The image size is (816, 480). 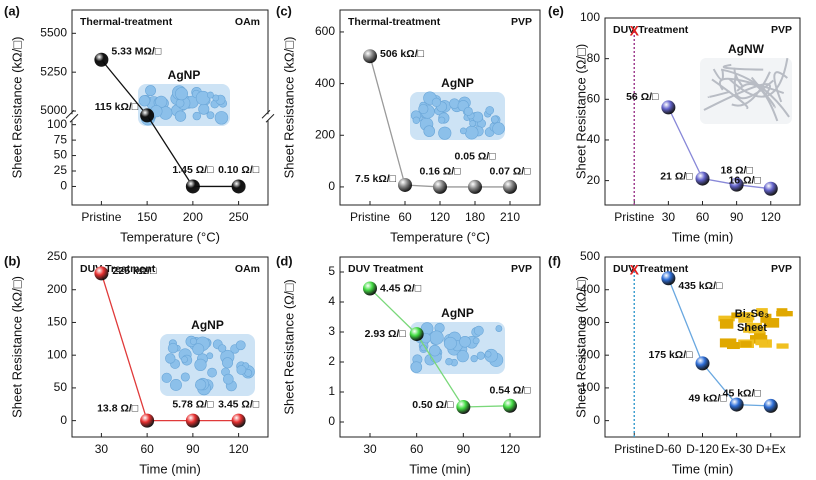 I want to click on y-tick-label: 20, so click(x=594, y=180).